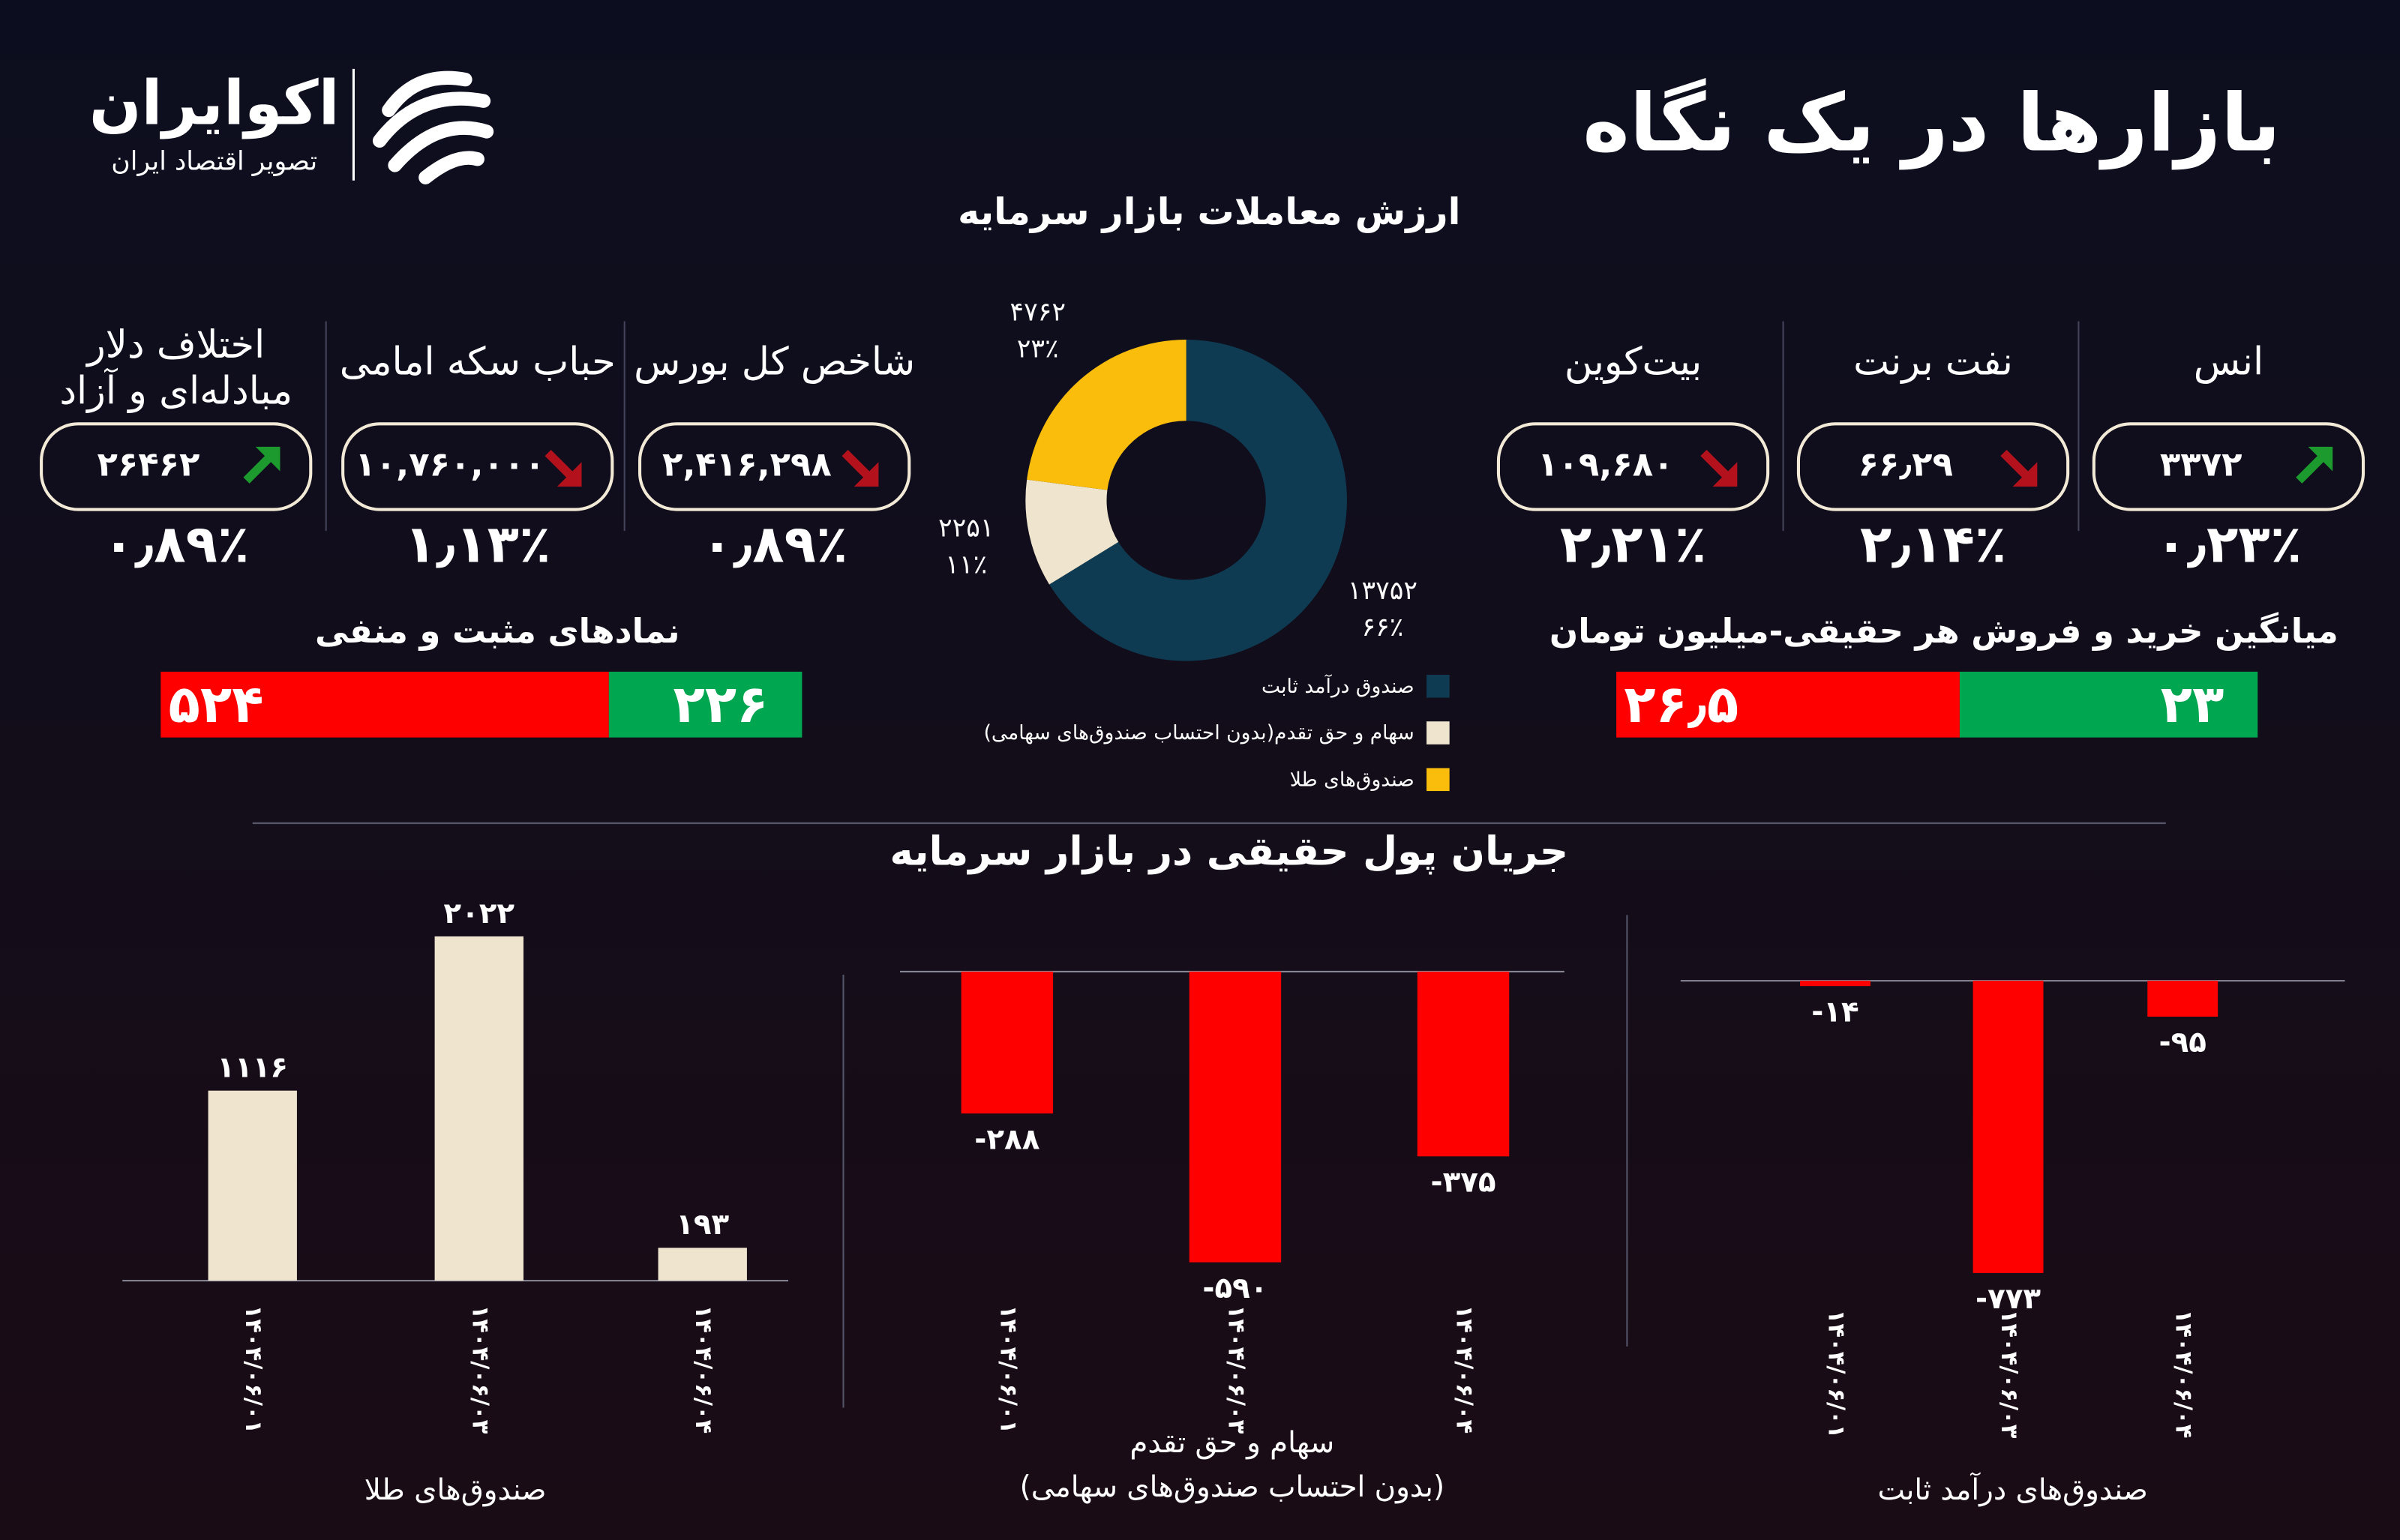  Describe the element at coordinates (1338, 686) in the screenshot. I see `legend-label: صندوق درآمد ثابت` at that location.